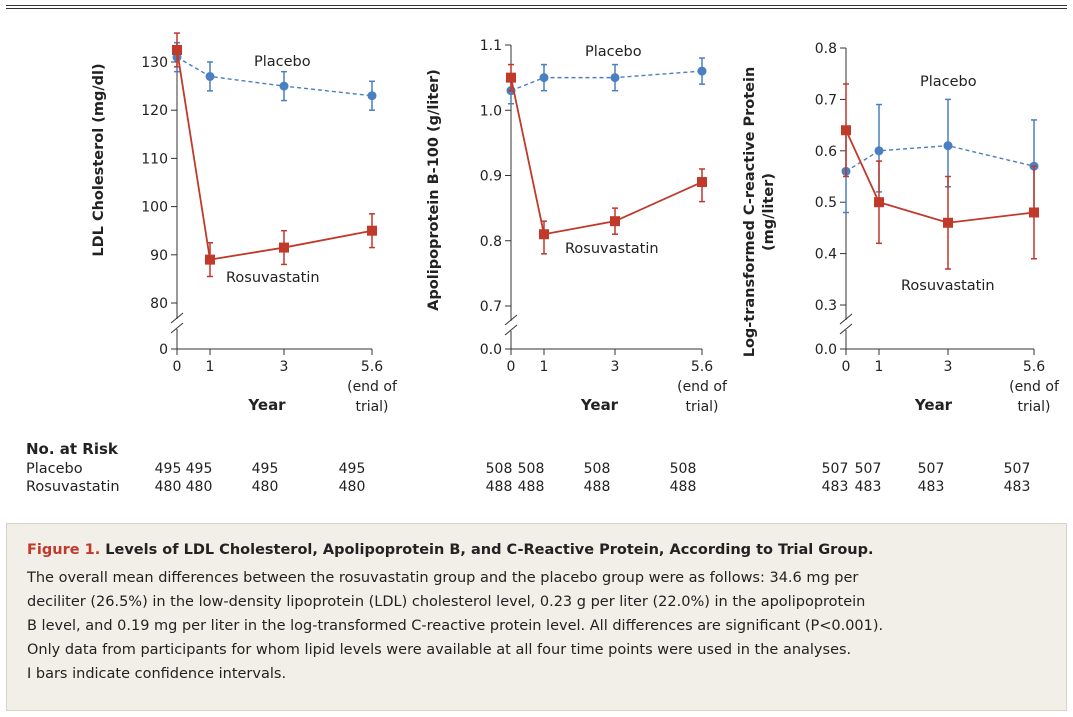 The width and height of the screenshot is (1073, 717). Describe the element at coordinates (154, 63) in the screenshot. I see `y-tick-label: 130` at that location.